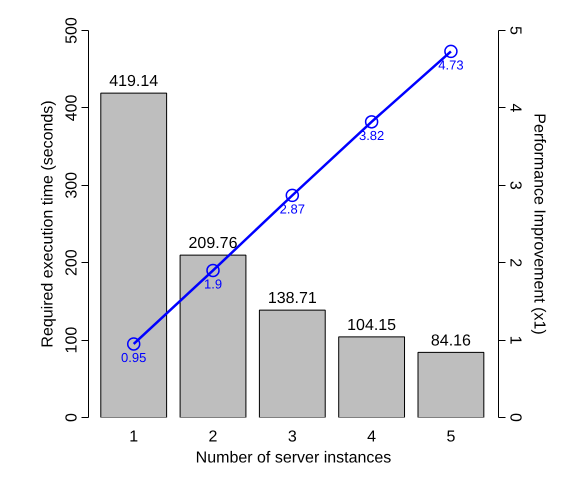 Image resolution: width=569 pixels, height=483 pixels. Describe the element at coordinates (72, 262) in the screenshot. I see `y-tick-label: 200` at that location.